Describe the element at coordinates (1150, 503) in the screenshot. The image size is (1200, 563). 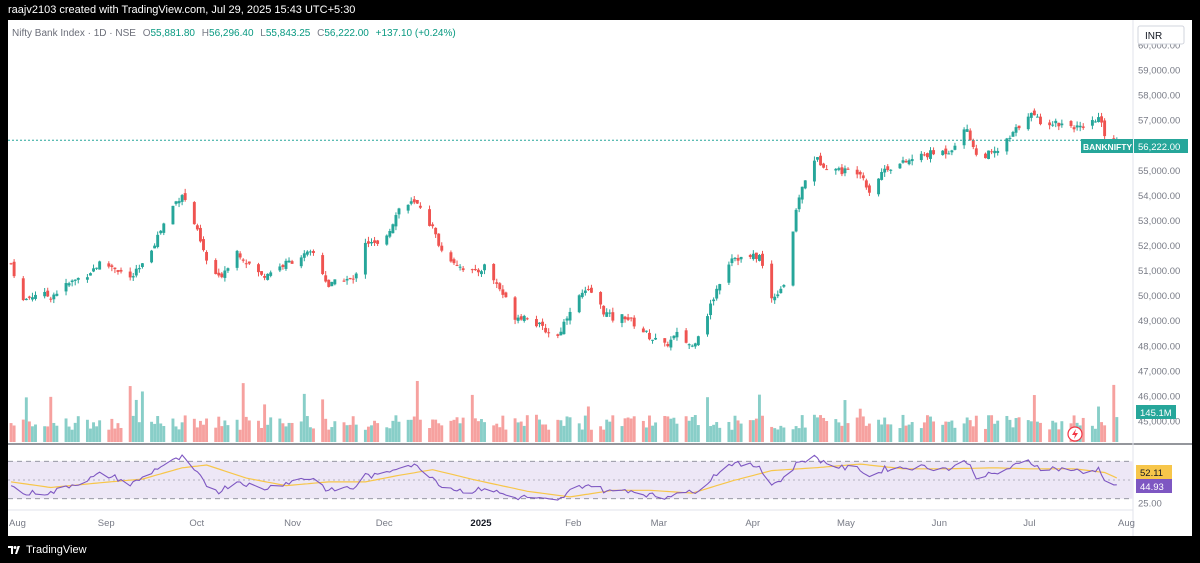
I see `rsi-axis: 25.00` at that location.